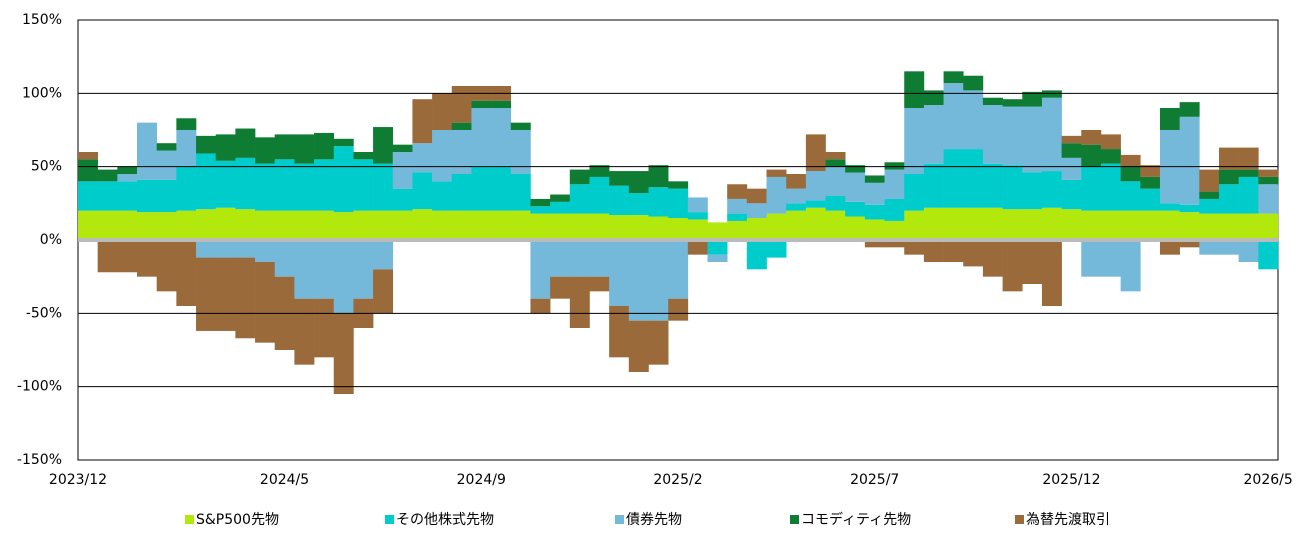  I want to click on x-tick-label: 2026/5, so click(1268, 480).